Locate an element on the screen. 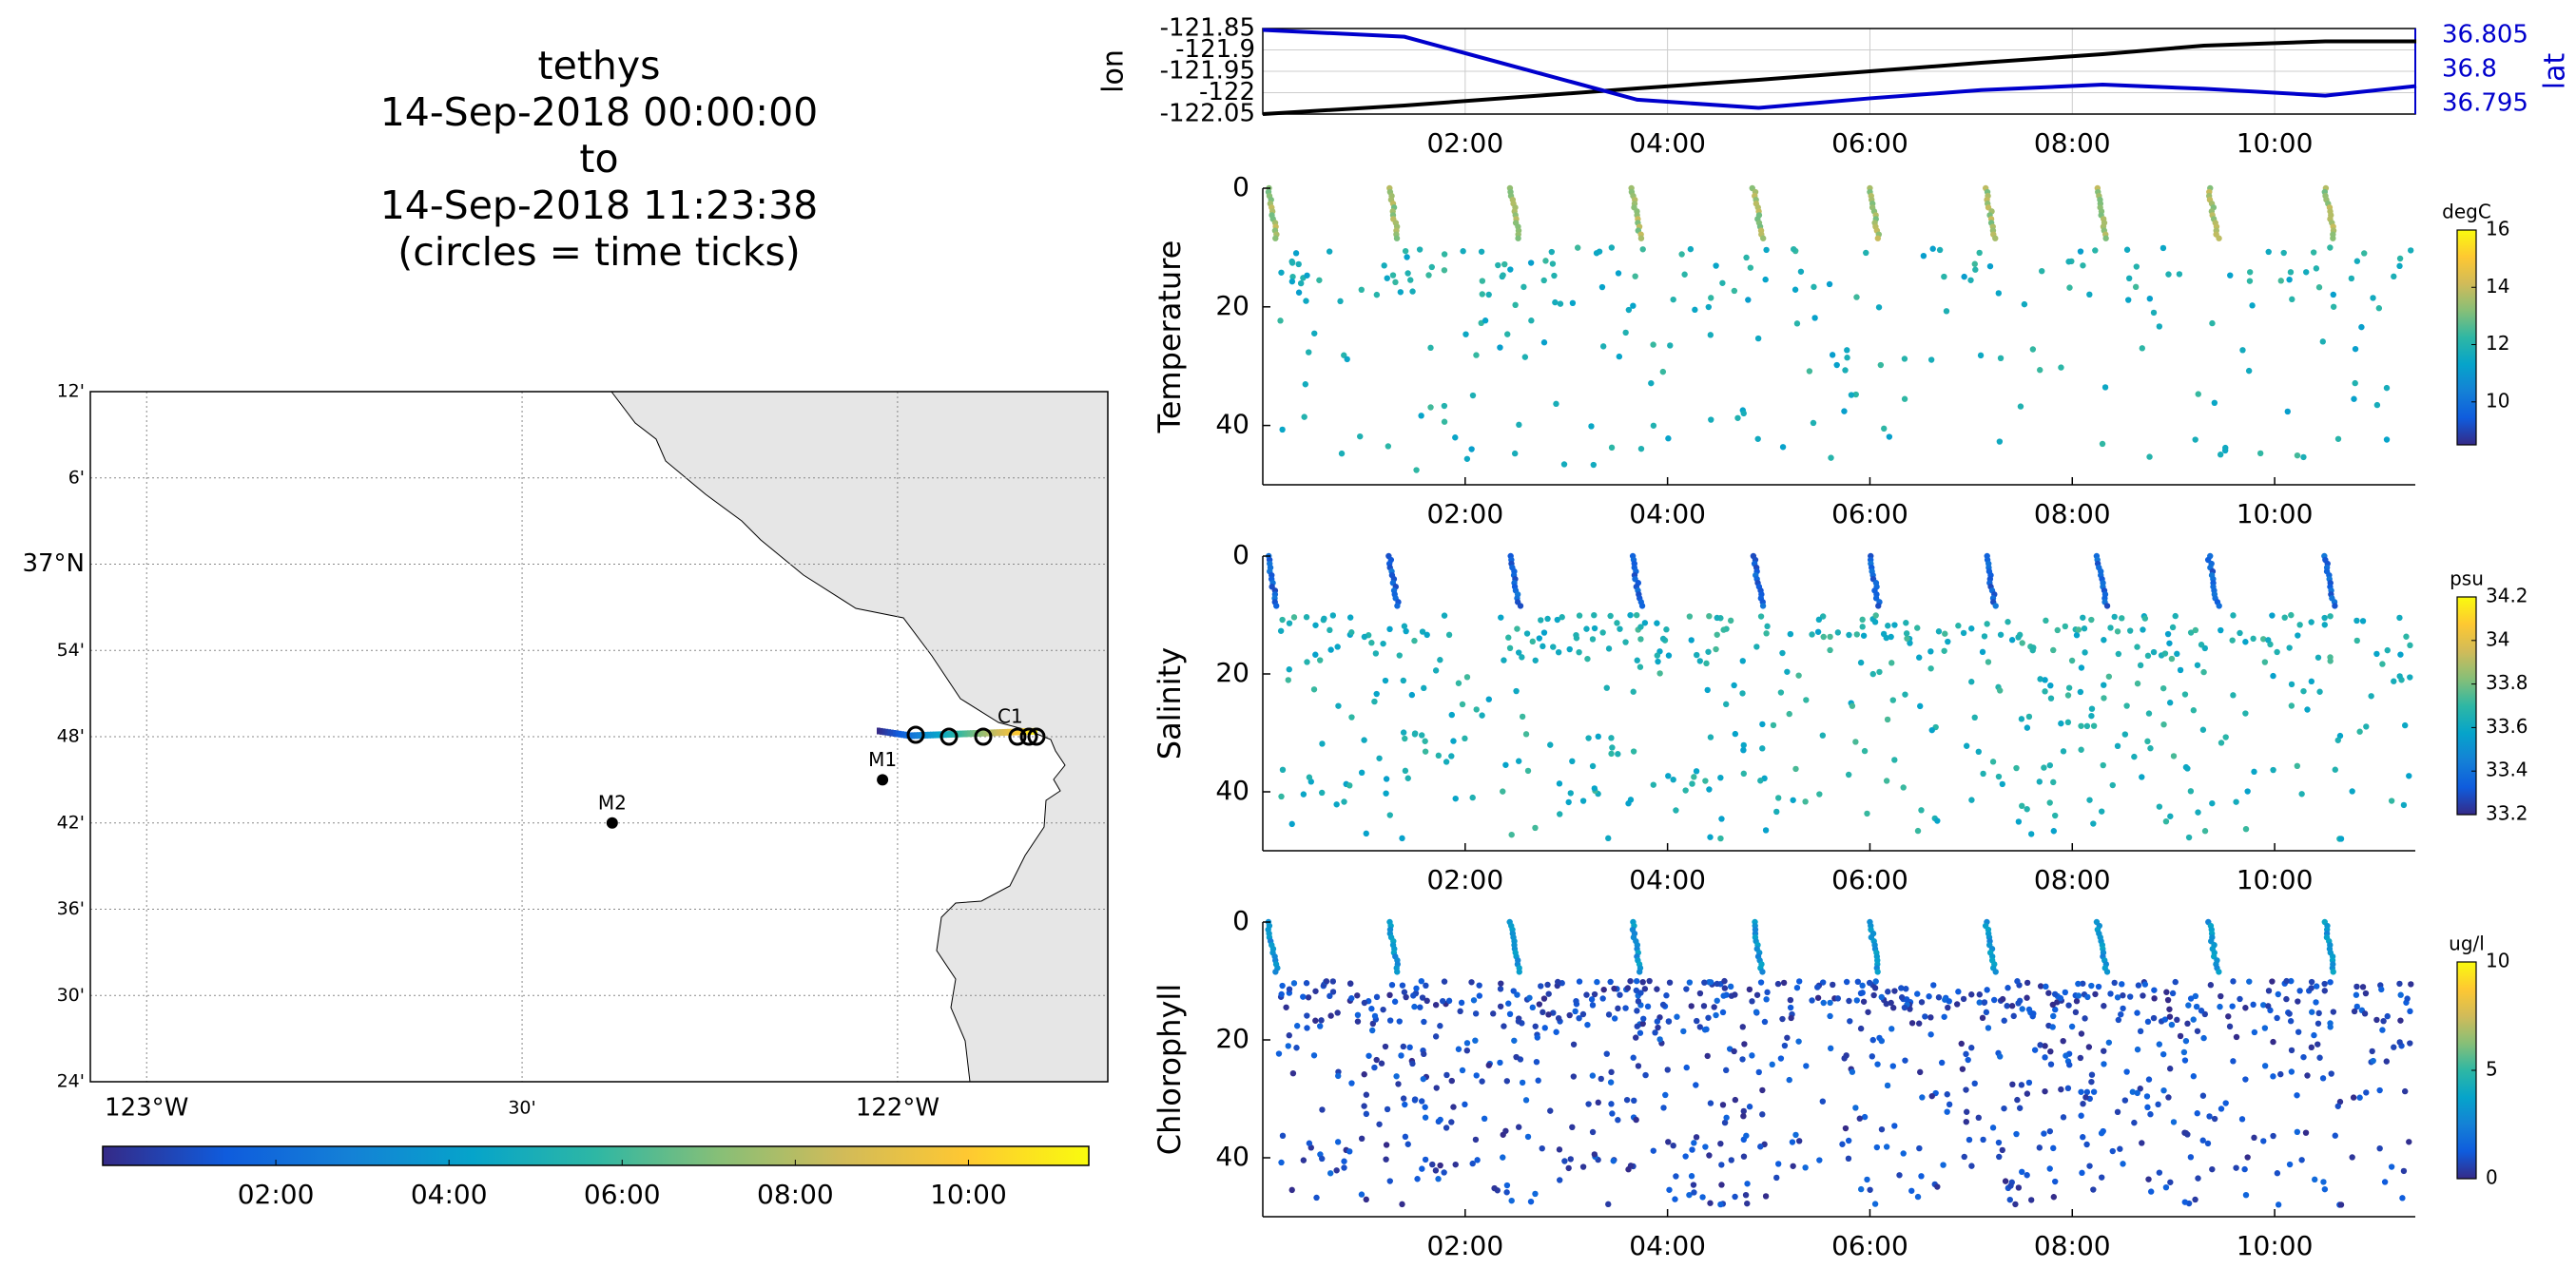 Image resolution: width=2576 pixels, height=1288 pixels. y-tick-label: 20 is located at coordinates (1232, 305).